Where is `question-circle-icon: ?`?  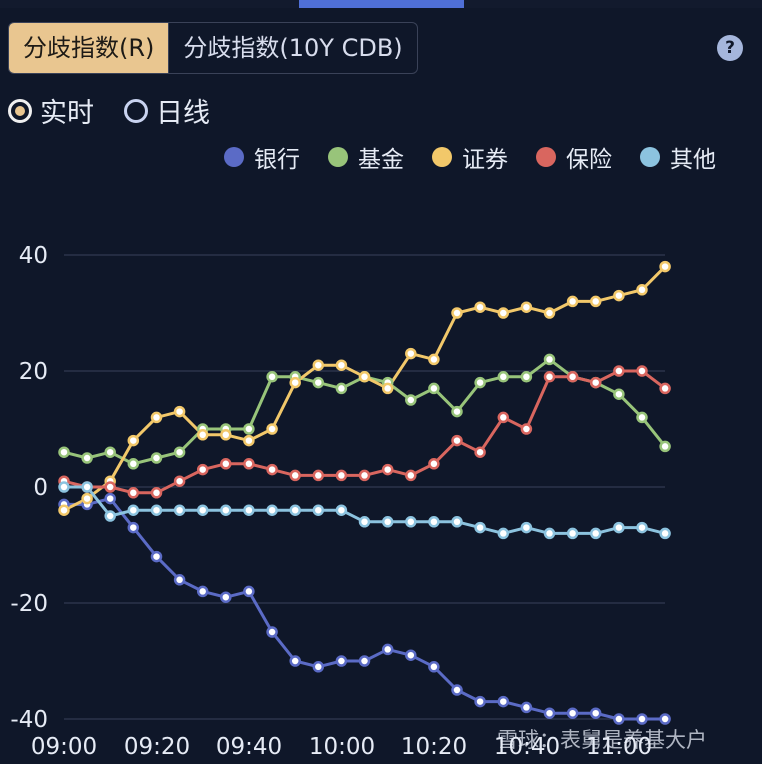
question-circle-icon: ? is located at coordinates (730, 48).